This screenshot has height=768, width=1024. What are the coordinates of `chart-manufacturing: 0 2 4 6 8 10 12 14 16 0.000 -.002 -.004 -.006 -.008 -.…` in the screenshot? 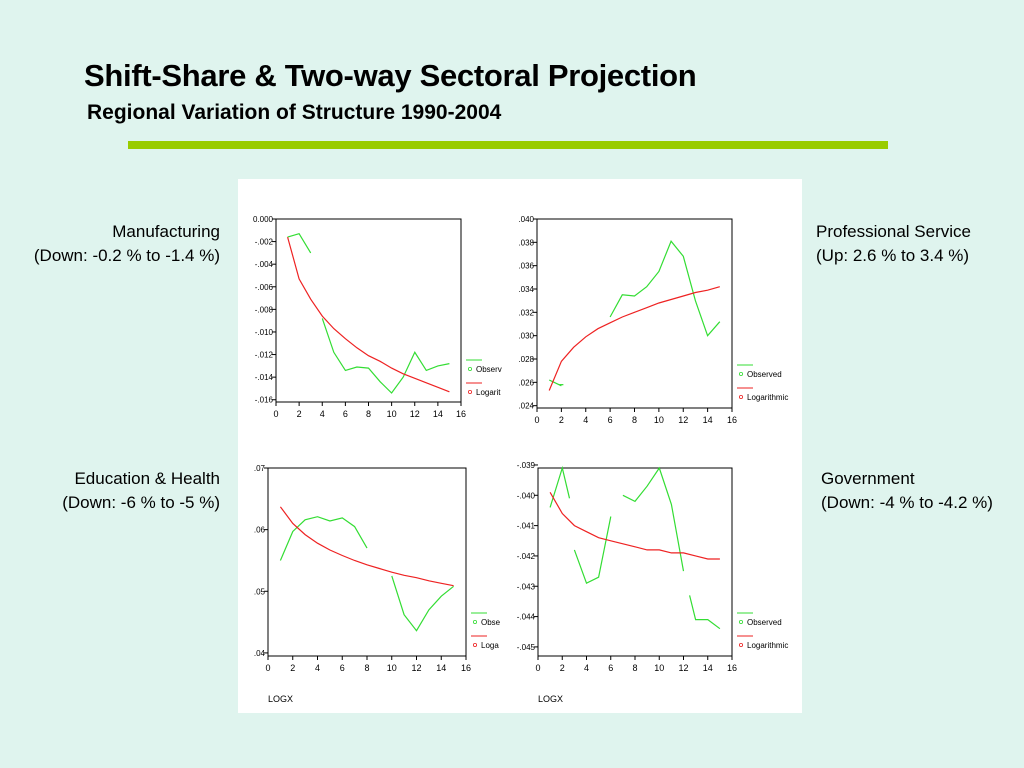 It's located at (377, 317).